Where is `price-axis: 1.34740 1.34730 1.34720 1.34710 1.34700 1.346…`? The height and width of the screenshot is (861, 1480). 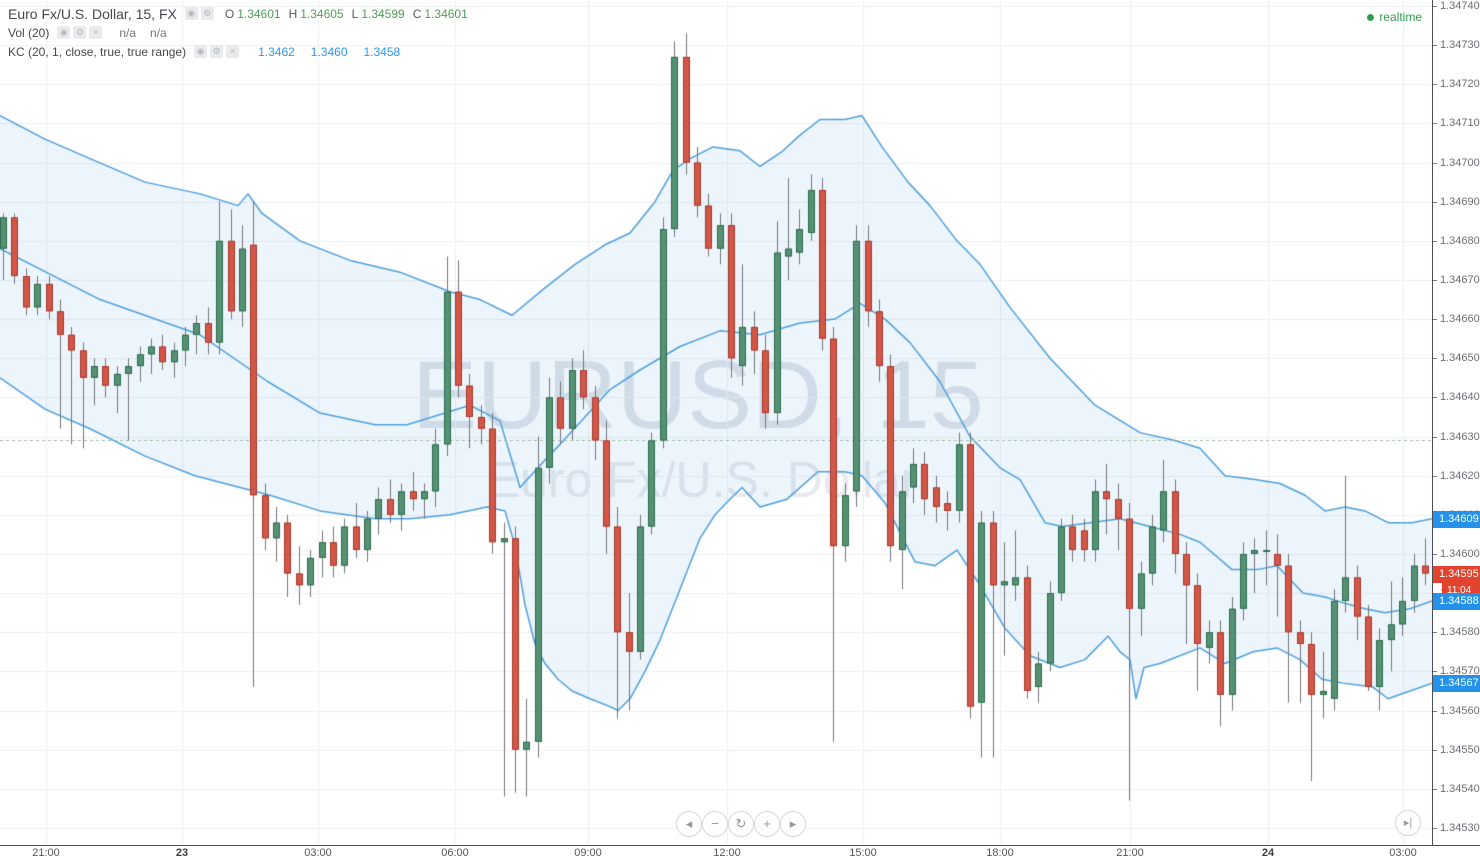
price-axis: 1.34740 1.34730 1.34720 1.34710 1.34700 1.346… is located at coordinates (1456, 422).